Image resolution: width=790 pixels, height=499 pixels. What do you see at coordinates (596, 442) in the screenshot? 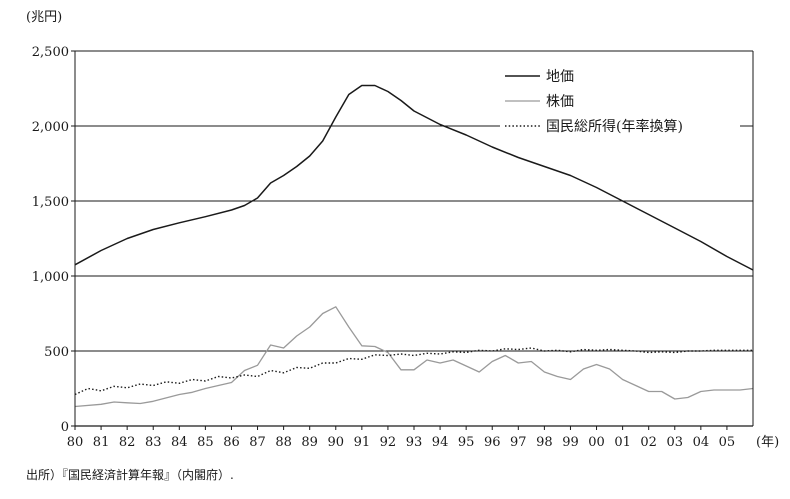
I see `x-tick-label: 00` at bounding box center [596, 442].